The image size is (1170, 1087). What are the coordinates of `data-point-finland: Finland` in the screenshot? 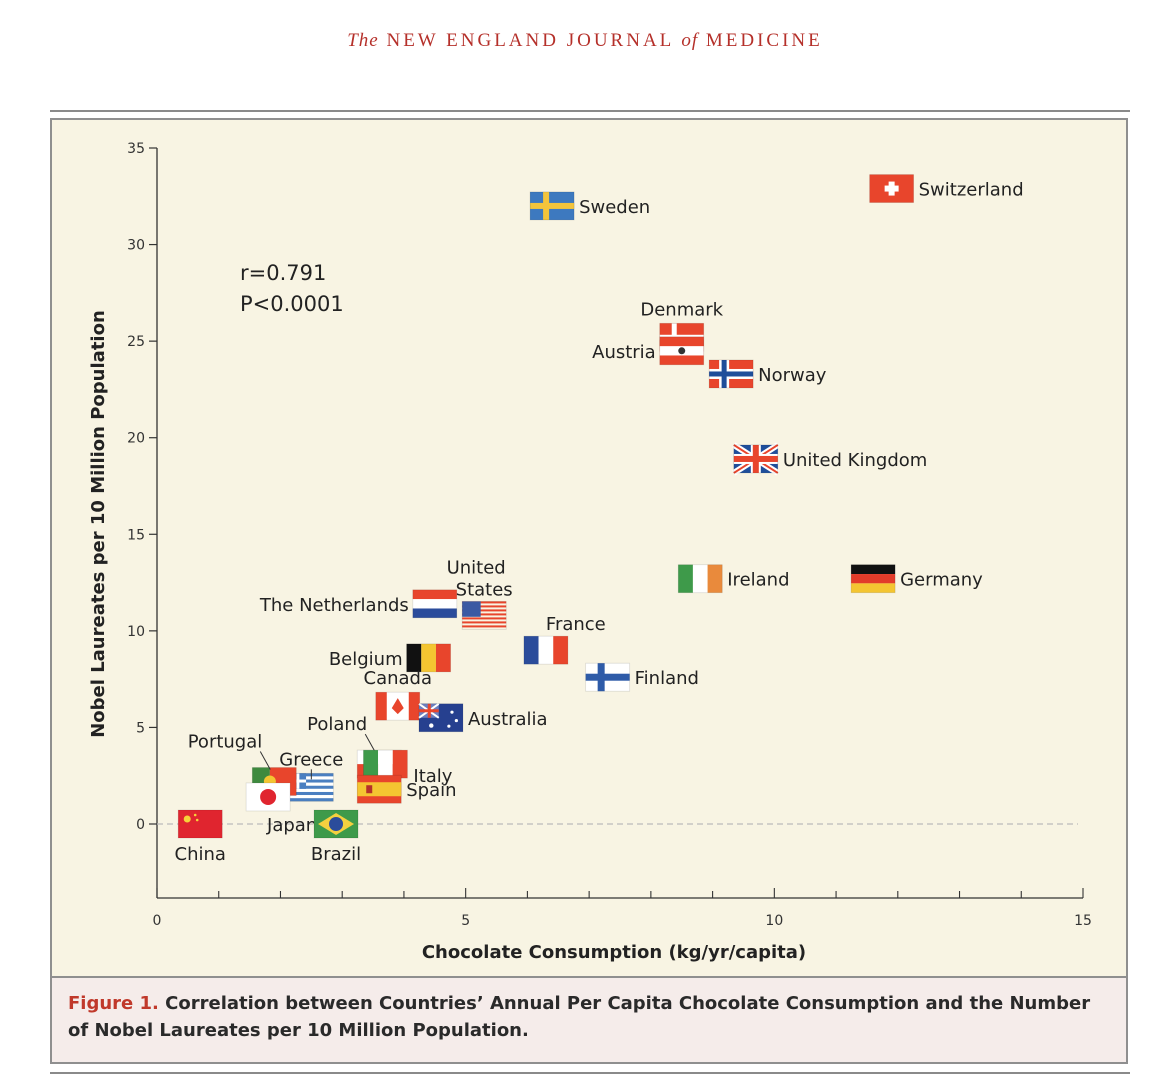 It's located at (642, 677).